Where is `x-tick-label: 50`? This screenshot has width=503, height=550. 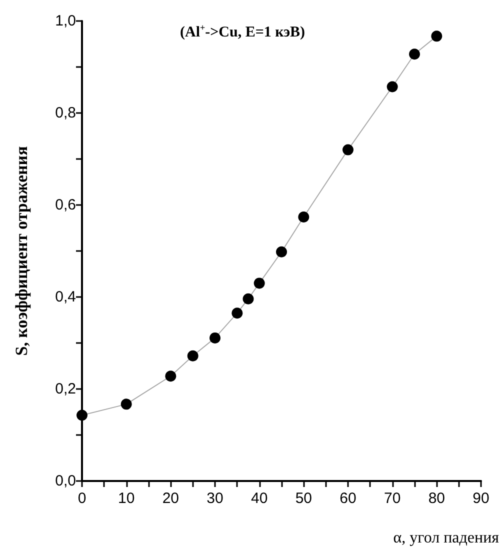
x-tick-label: 50 is located at coordinates (303, 498).